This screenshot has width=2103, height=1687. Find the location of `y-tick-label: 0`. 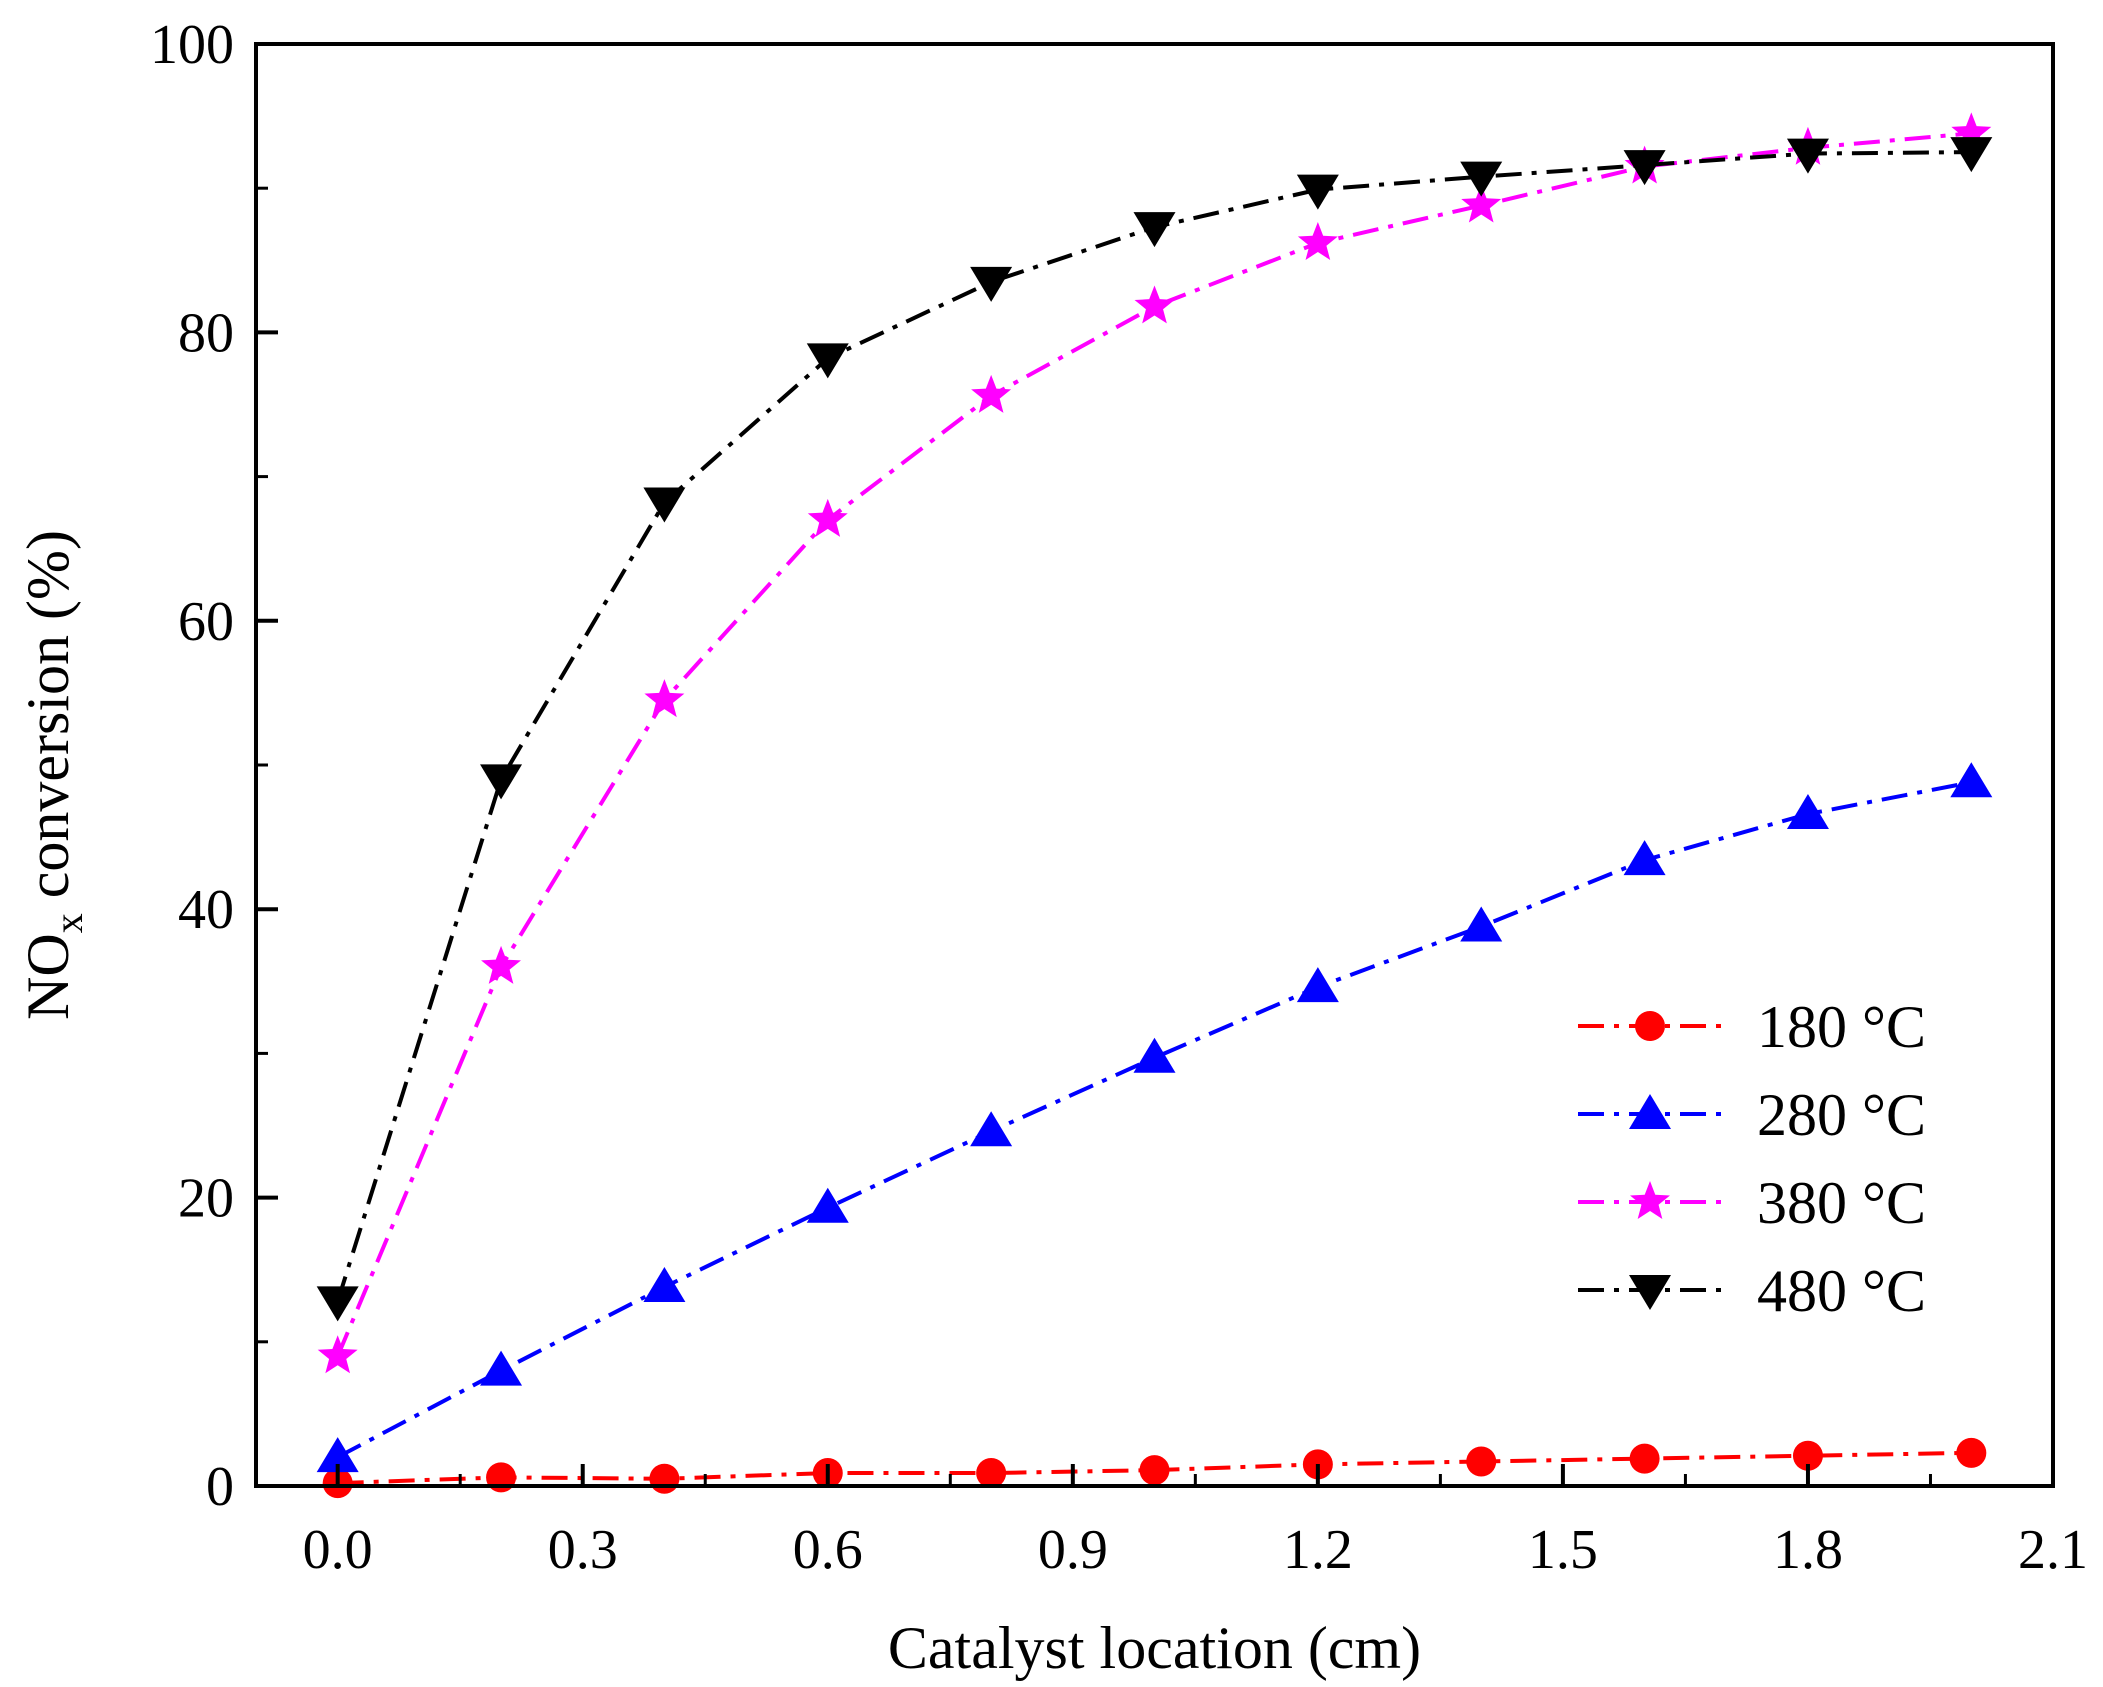

y-tick-label: 0 is located at coordinates (220, 1487).